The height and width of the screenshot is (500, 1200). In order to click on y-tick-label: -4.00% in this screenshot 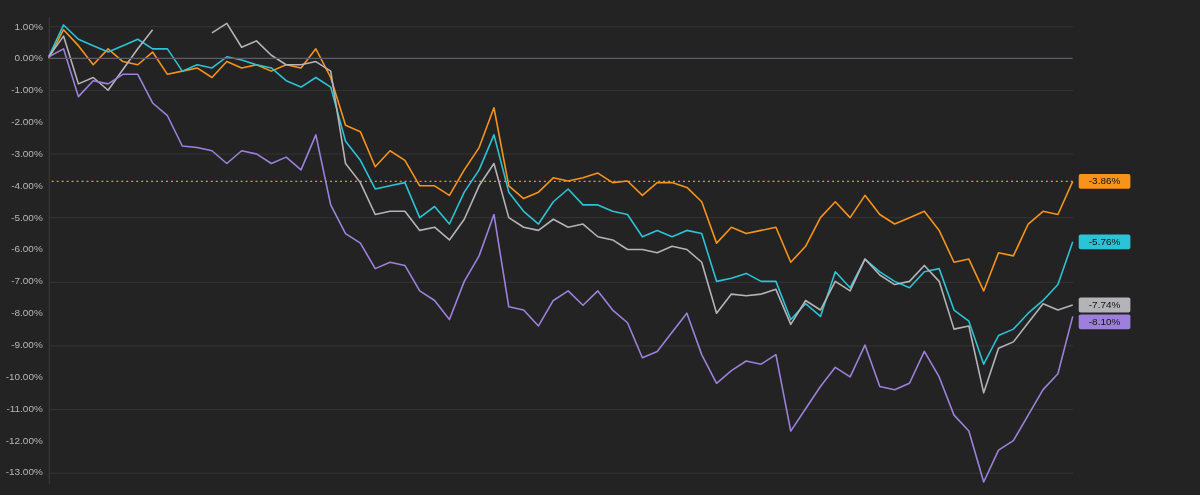, I will do `click(27, 185)`.